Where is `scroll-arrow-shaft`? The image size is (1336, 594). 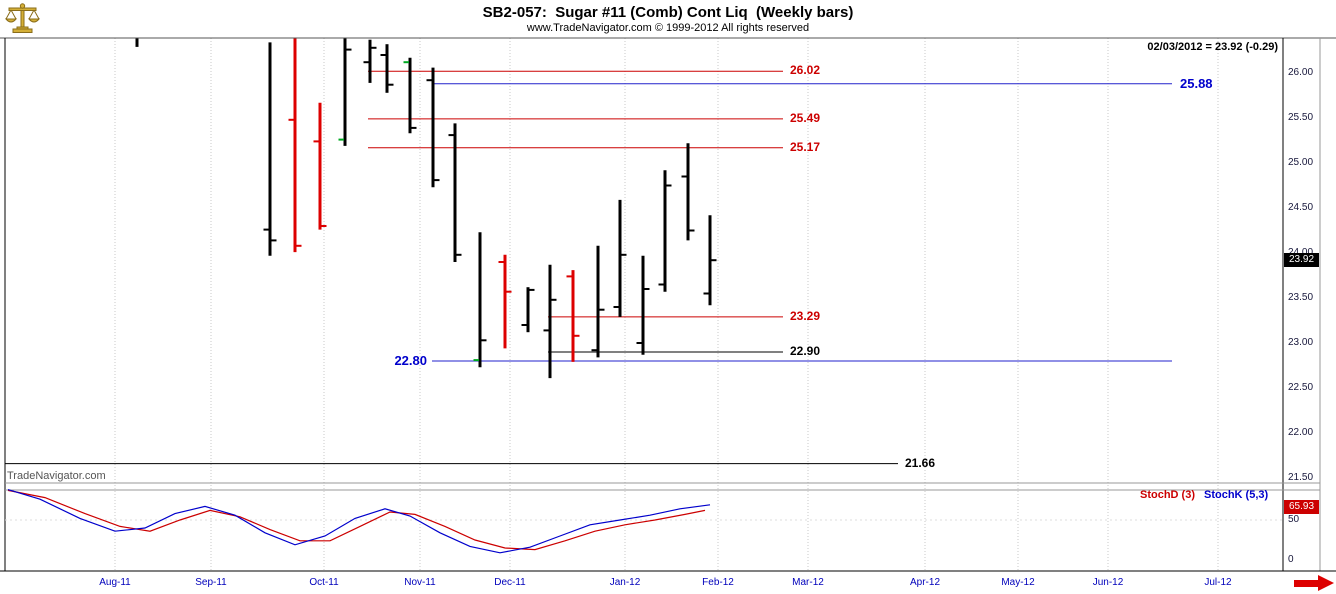
scroll-arrow-shaft is located at coordinates (1306, 583).